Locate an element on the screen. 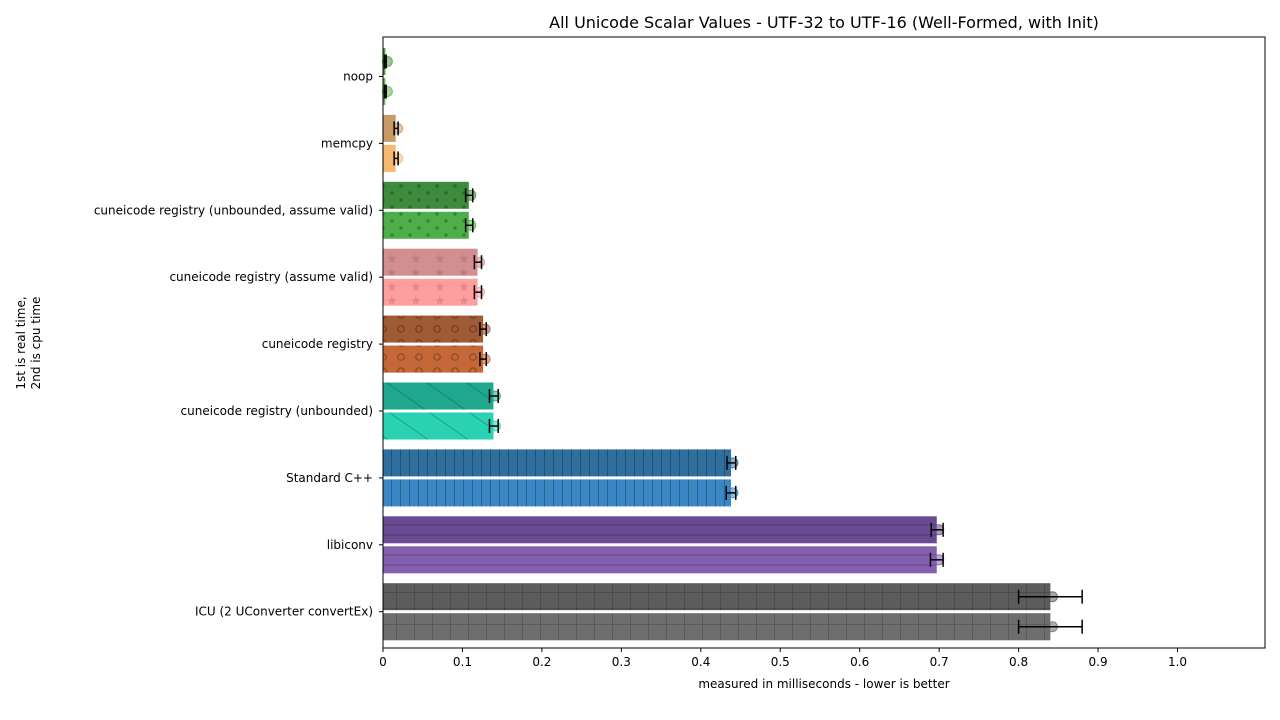  category-label: memcpy is located at coordinates (347, 143).